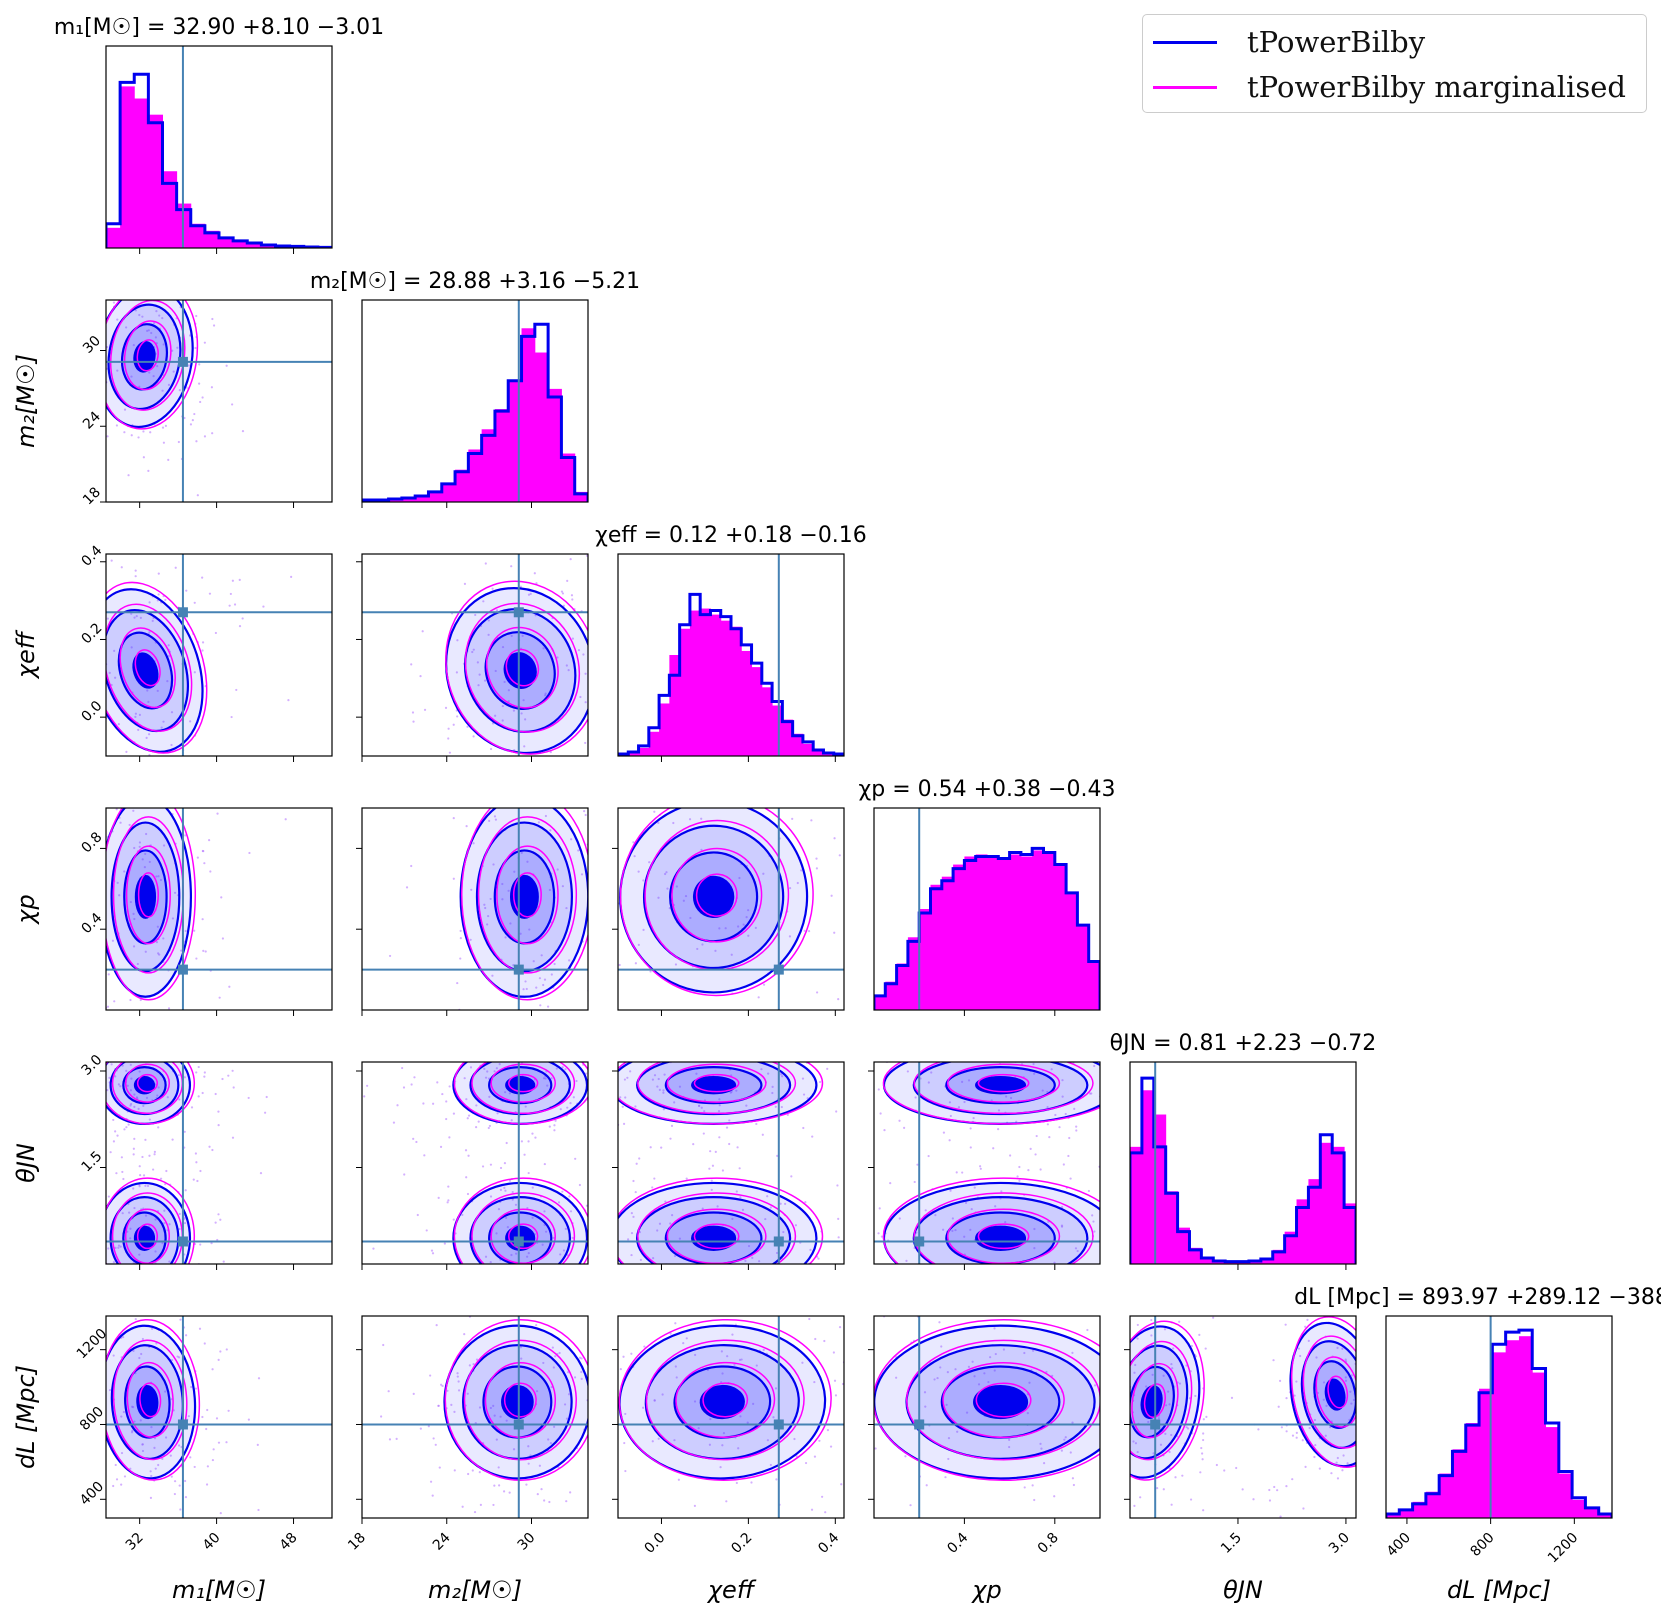  What do you see at coordinates (780, 1147) in the screenshot?
I see `contour-panel-chi_eff-theta_jn` at bounding box center [780, 1147].